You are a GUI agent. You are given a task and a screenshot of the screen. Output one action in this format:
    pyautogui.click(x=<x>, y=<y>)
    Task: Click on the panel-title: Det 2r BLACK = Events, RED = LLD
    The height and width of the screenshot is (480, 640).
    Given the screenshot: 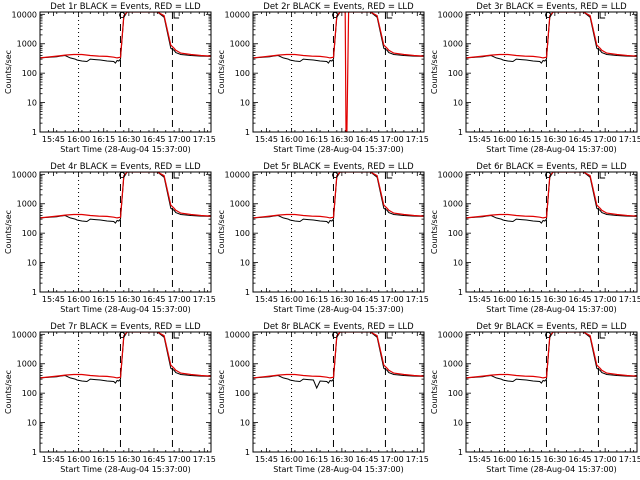 What is the action you would take?
    pyautogui.click(x=338, y=7)
    